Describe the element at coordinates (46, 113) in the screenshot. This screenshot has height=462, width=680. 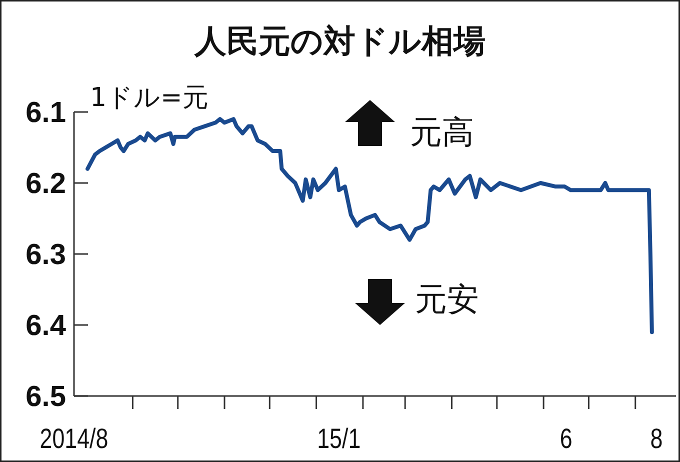
I see `y-tick-label: 6.1` at that location.